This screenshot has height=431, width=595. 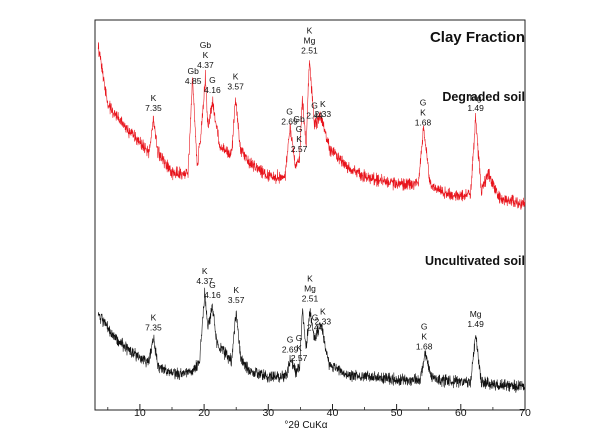 I want to click on peak-label-11-0: Mg, so click(x=476, y=98).